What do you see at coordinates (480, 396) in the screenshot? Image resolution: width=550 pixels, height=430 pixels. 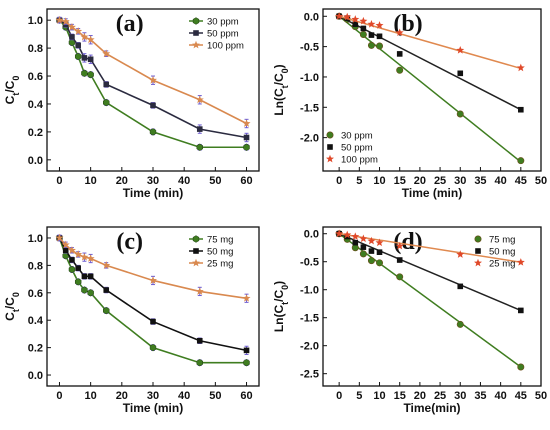 I see `x-tick-label: 35` at bounding box center [480, 396].